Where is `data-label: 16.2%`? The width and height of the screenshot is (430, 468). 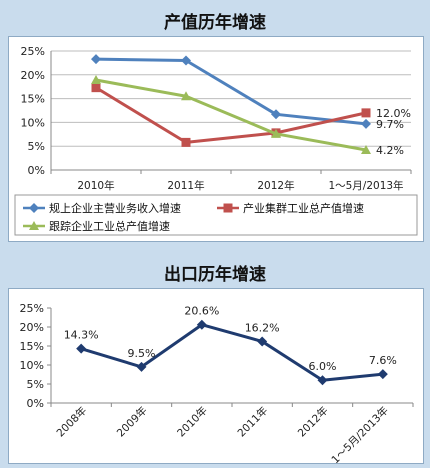 data-label: 16.2% is located at coordinates (262, 327).